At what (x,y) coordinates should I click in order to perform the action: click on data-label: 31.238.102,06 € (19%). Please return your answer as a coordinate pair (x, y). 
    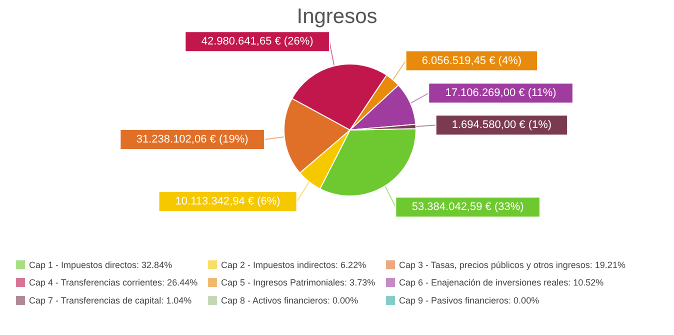
    Looking at the image, I should click on (192, 140).